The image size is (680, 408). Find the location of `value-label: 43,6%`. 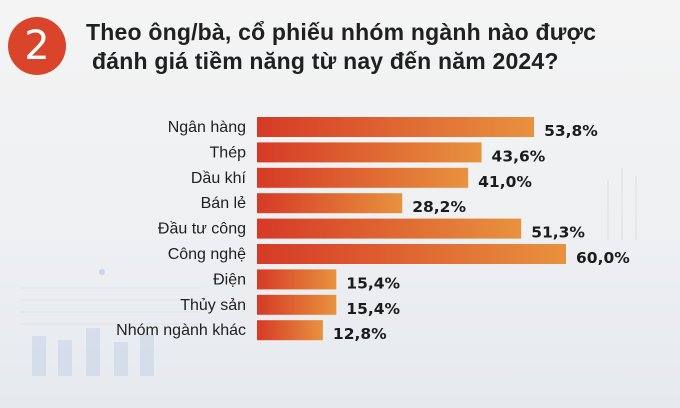

value-label: 43,6% is located at coordinates (519, 156).